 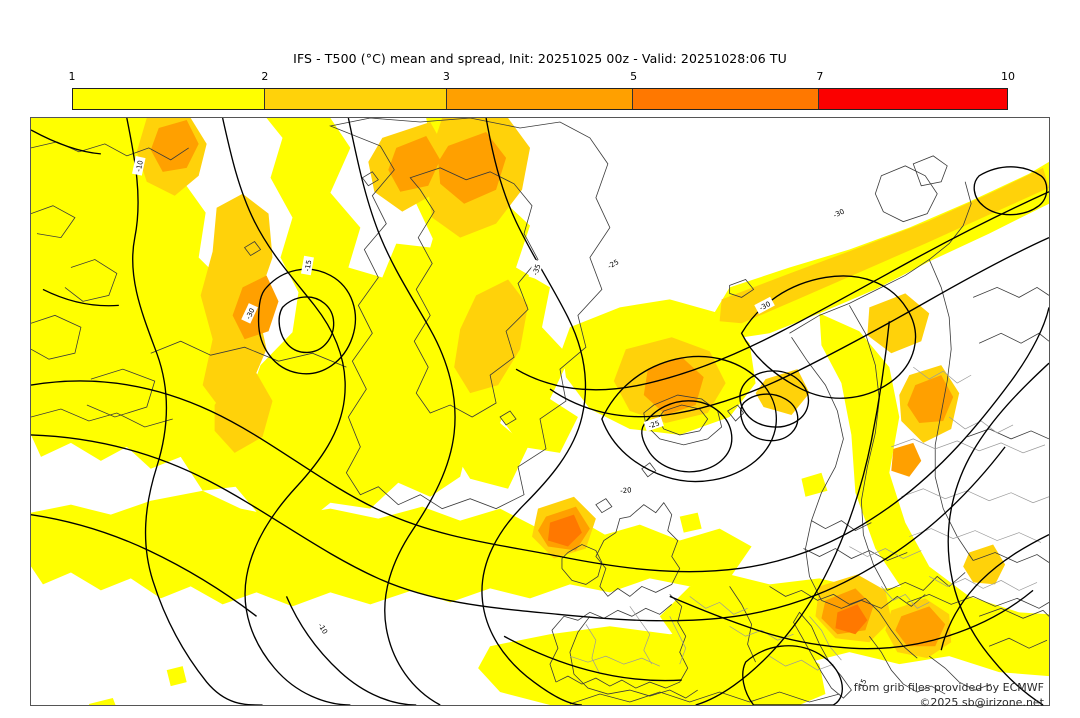 What do you see at coordinates (536, 269) in the screenshot?
I see `contour-label-2: -35` at bounding box center [536, 269].